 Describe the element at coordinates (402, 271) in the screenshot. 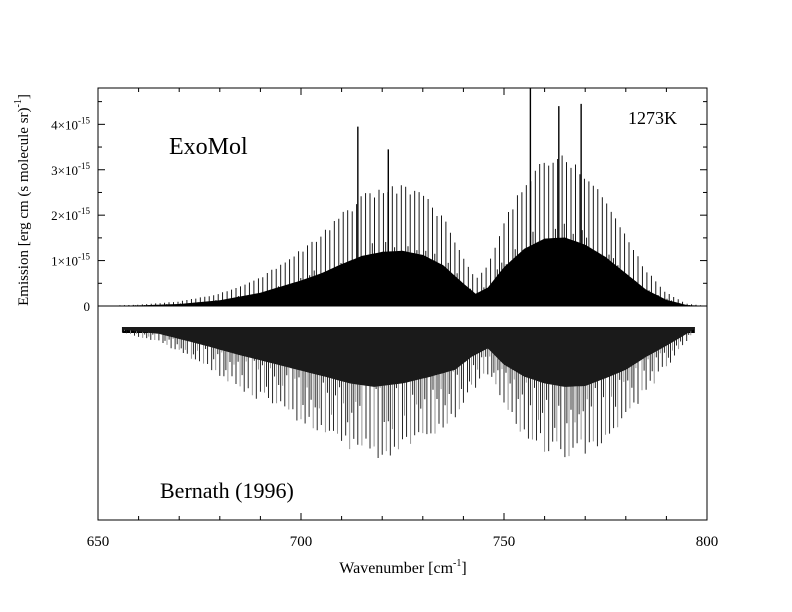

I see `exomol-dense-band` at that location.